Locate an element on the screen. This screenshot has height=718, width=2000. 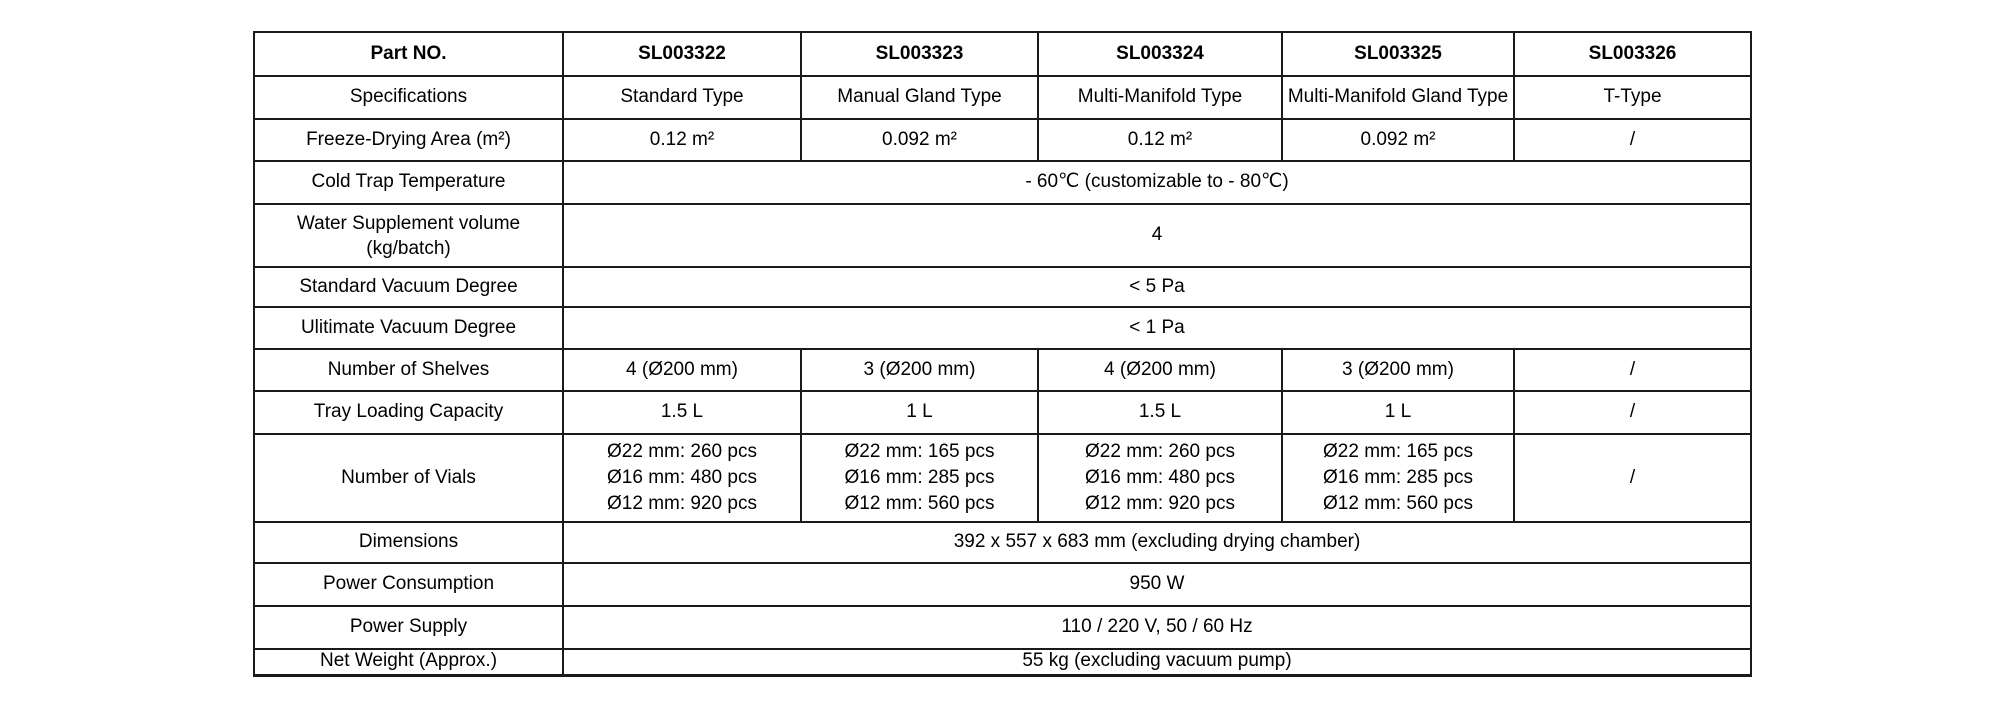
part-no-cell: SL003322 is located at coordinates (682, 54).